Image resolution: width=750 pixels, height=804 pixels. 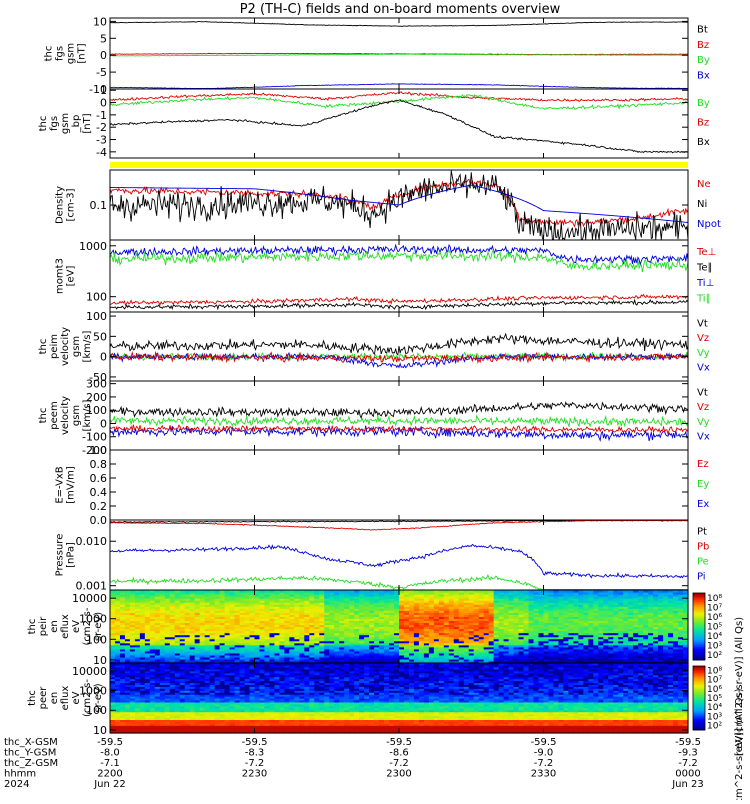 I want to click on y-axis-label: E=-VxB, so click(x=60, y=484).